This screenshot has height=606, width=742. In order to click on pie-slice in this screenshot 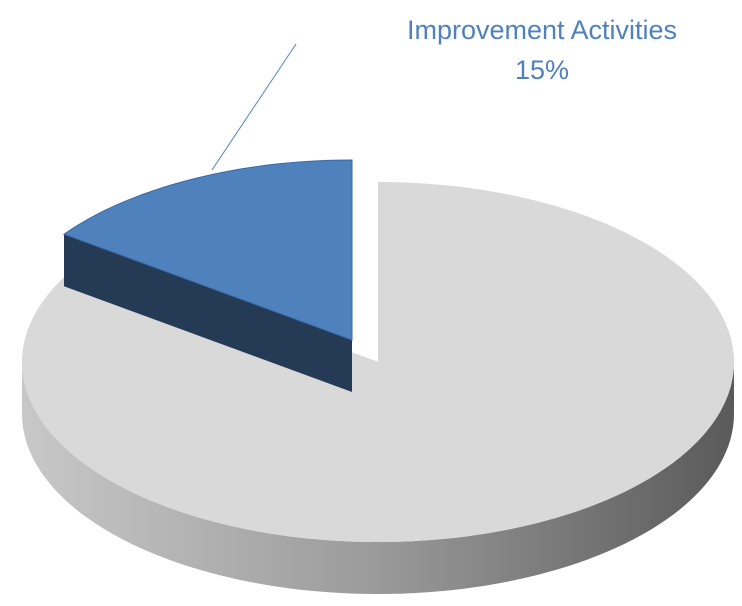, I will do `click(207, 250)`.